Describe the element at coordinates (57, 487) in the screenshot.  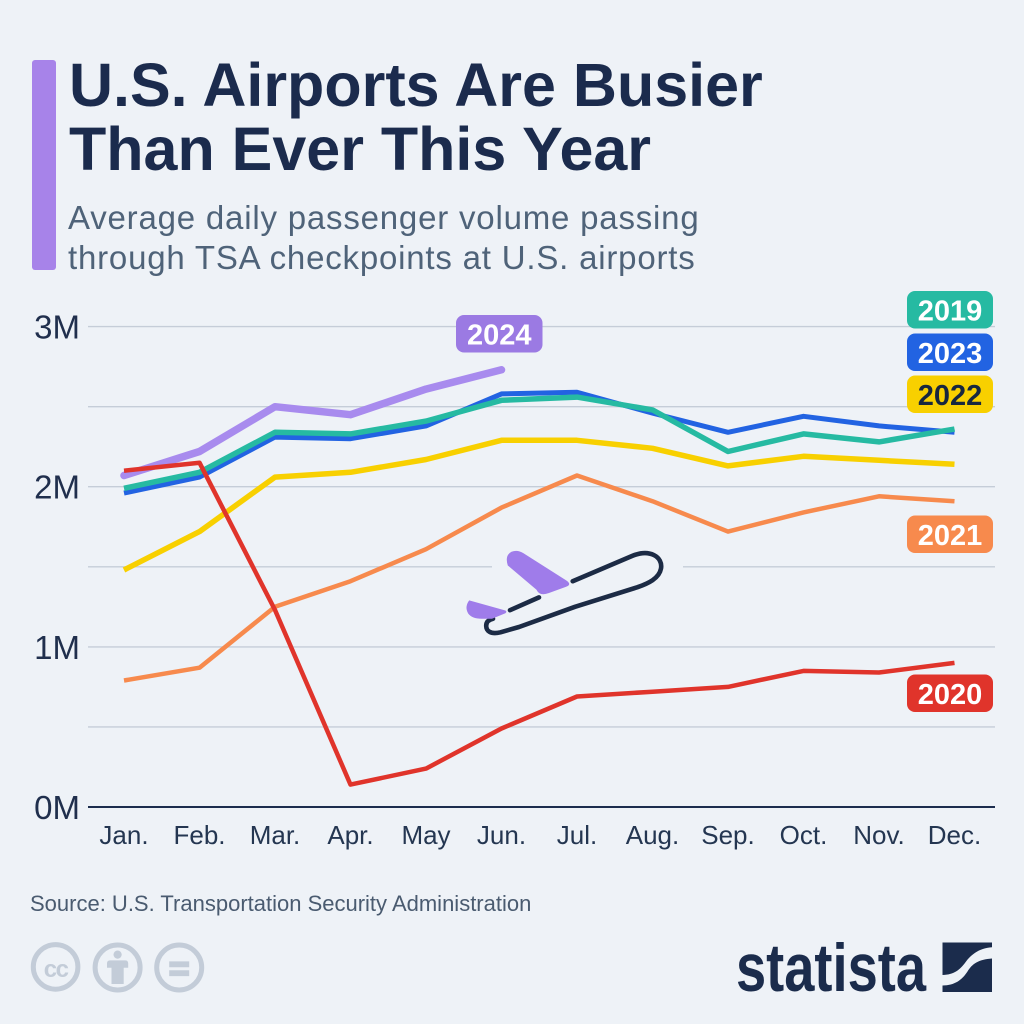
I see `svg-text: 2M` at that location.